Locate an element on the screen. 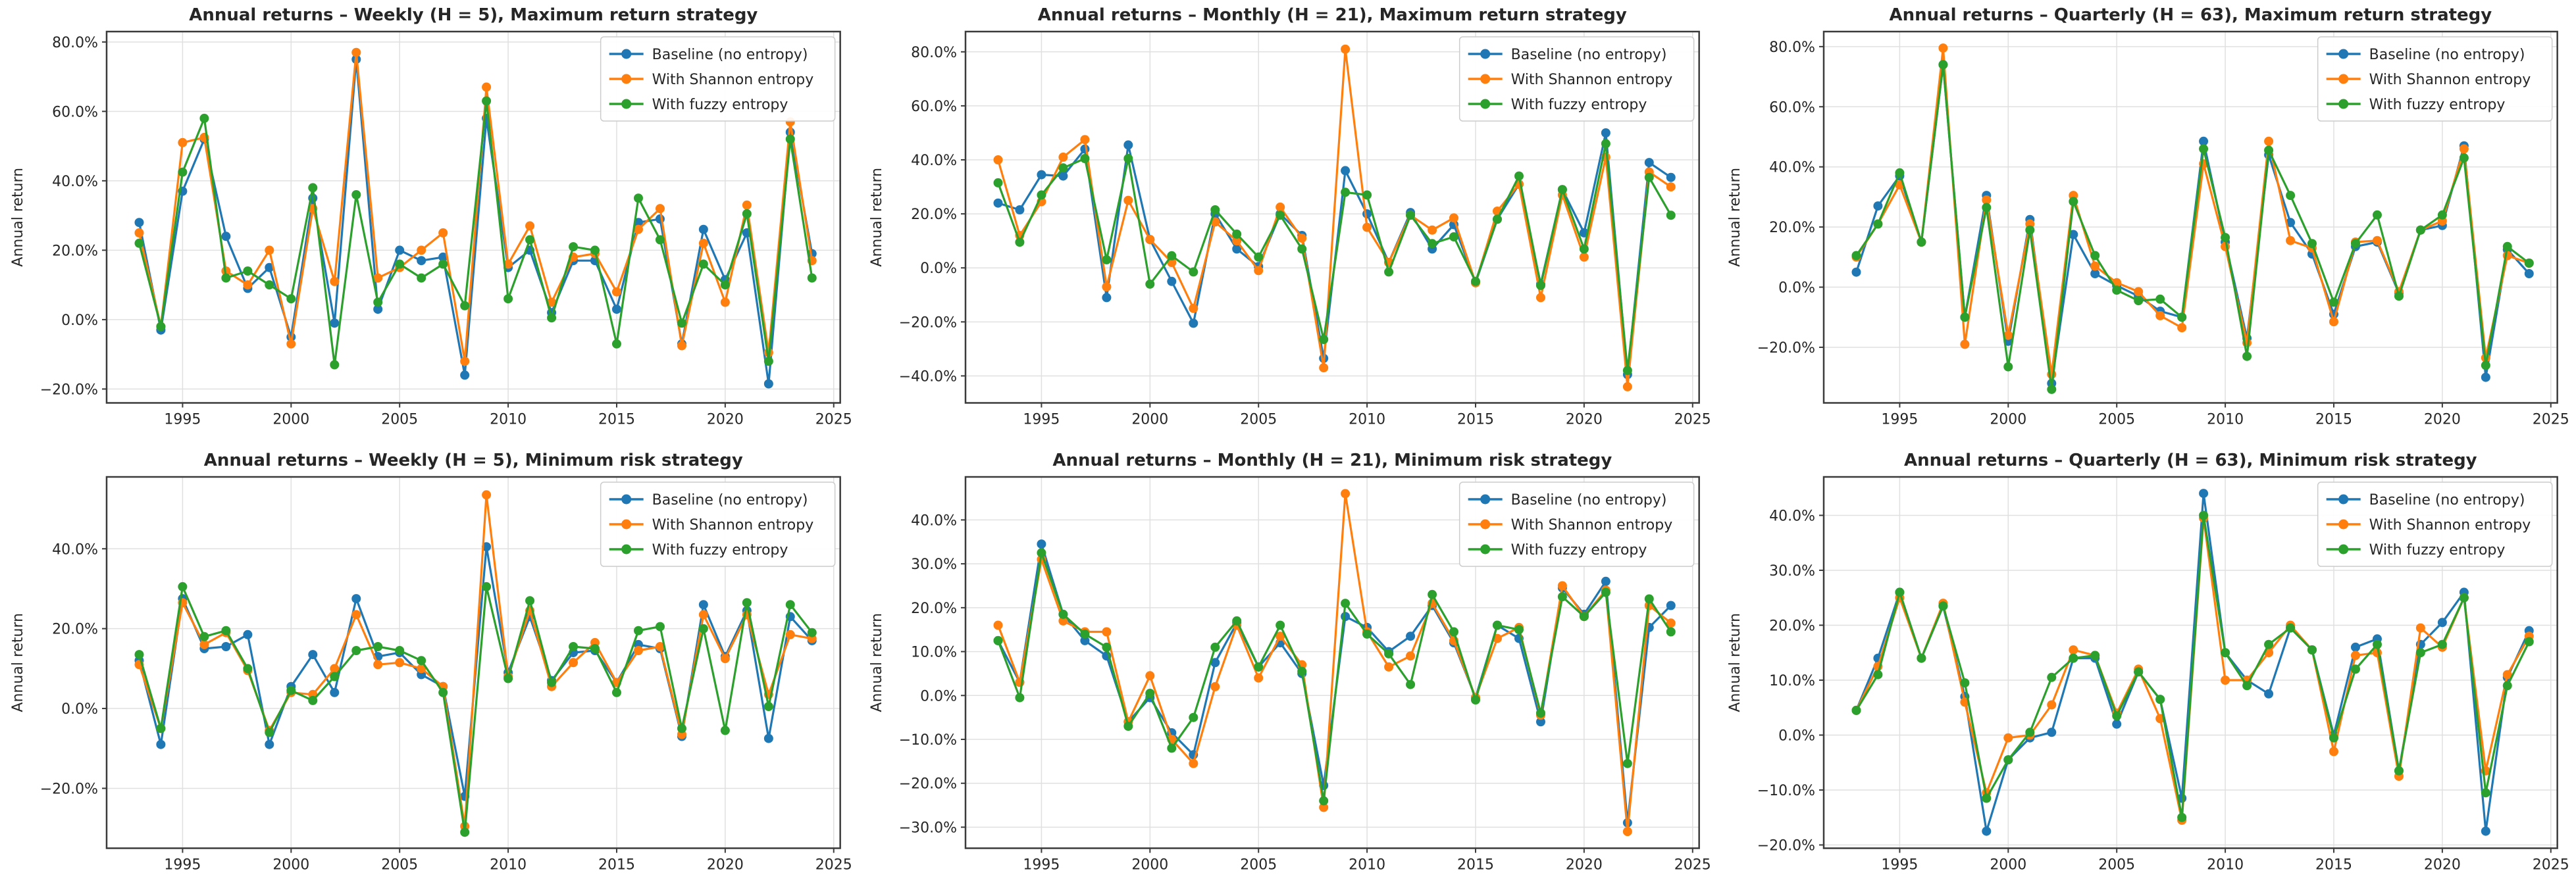 This screenshot has height=890, width=2576. series-with-fuzzy-entropy is located at coordinates (2193, 227).